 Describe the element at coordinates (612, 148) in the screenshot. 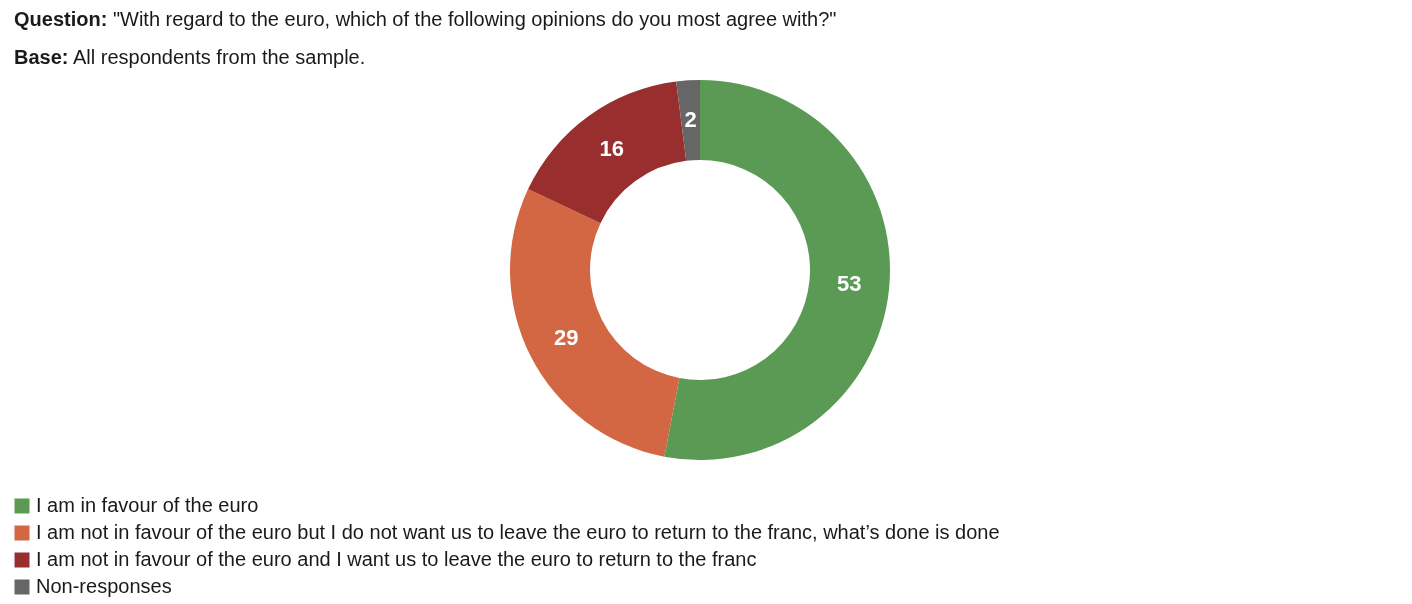

I see `data-label: 16` at that location.